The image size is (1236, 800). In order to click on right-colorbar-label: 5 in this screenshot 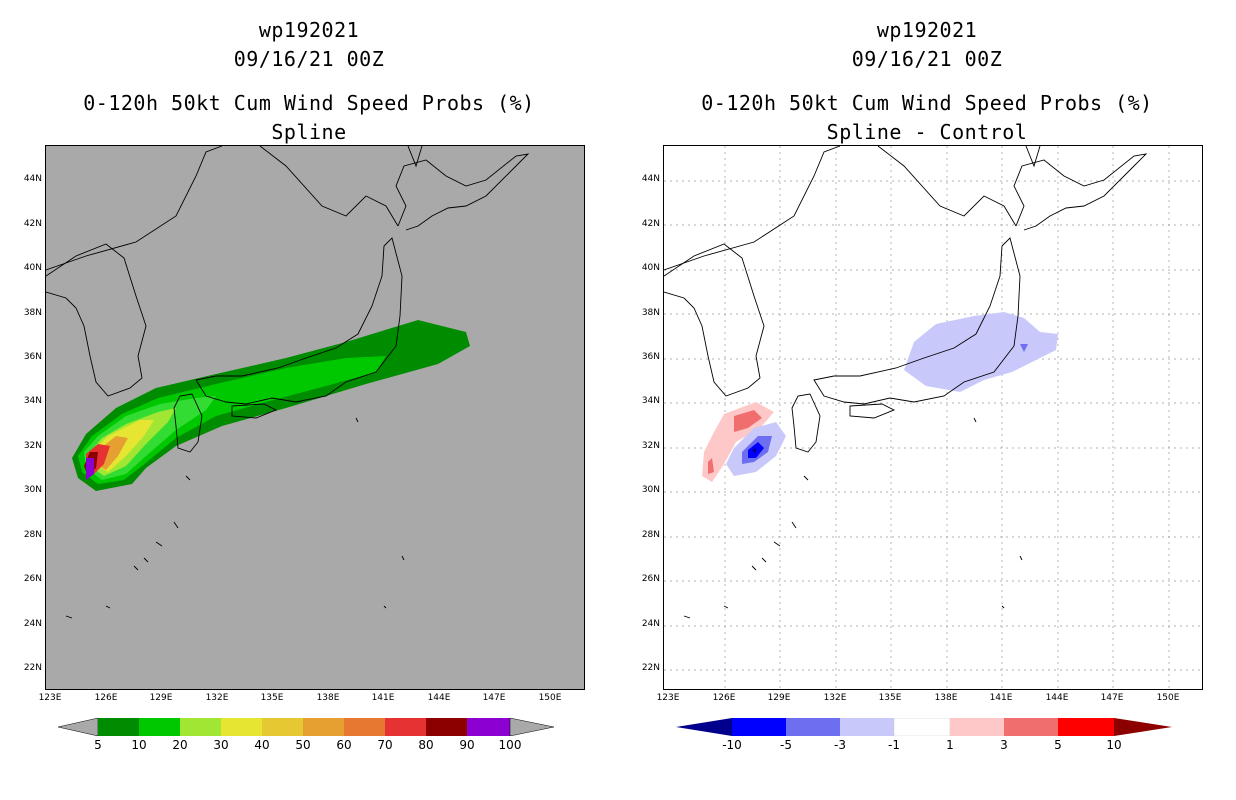, I will do `click(1058, 745)`.